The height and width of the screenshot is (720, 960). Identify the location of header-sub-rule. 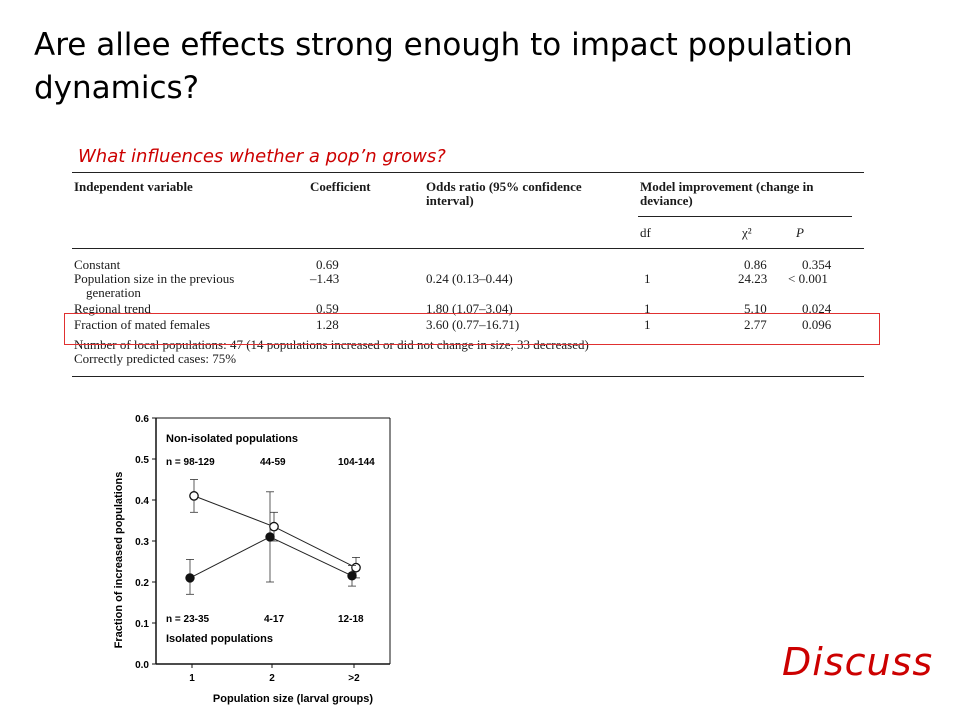
(745, 216).